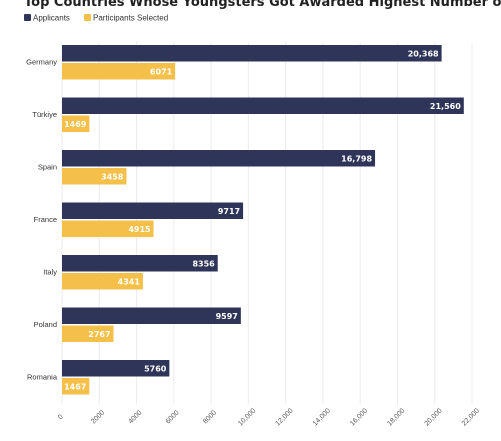  I want to click on data-label-0-5: 9597, so click(227, 316).